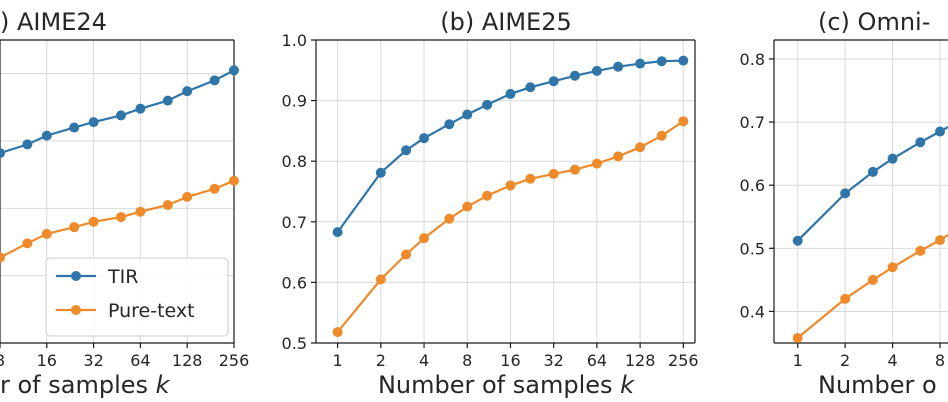 The width and height of the screenshot is (948, 402). I want to click on p1-xtick-label-1: 2, so click(381, 360).